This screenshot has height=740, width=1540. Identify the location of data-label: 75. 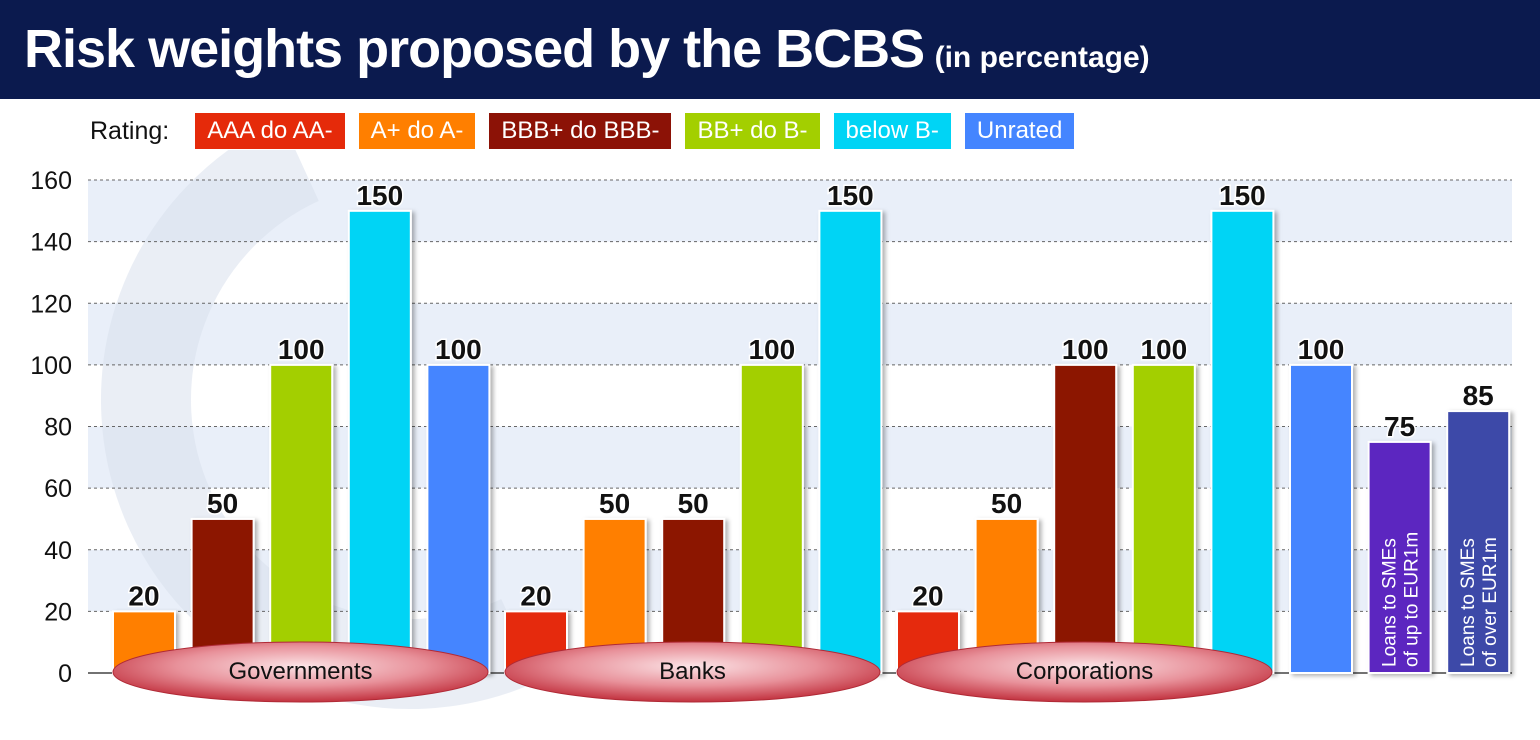
(1399, 426).